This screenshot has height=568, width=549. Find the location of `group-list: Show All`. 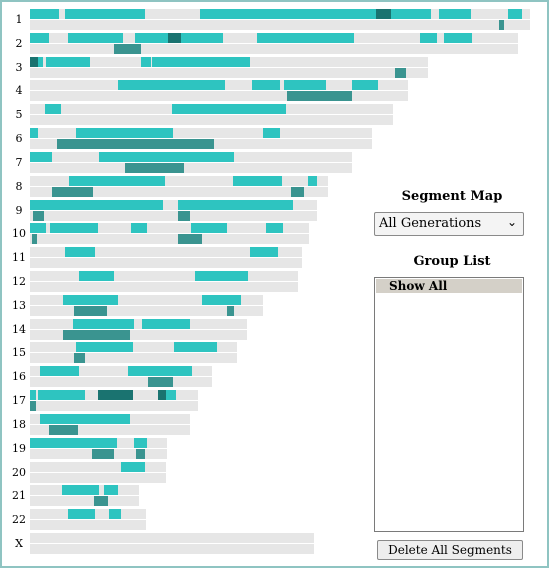

group-list: Show All is located at coordinates (449, 404).